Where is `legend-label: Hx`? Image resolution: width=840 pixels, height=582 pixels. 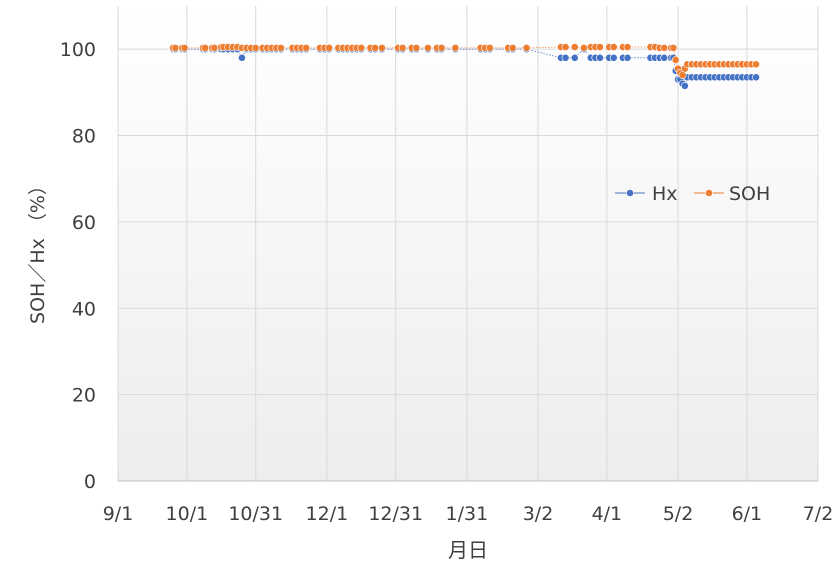 legend-label: Hx is located at coordinates (665, 194).